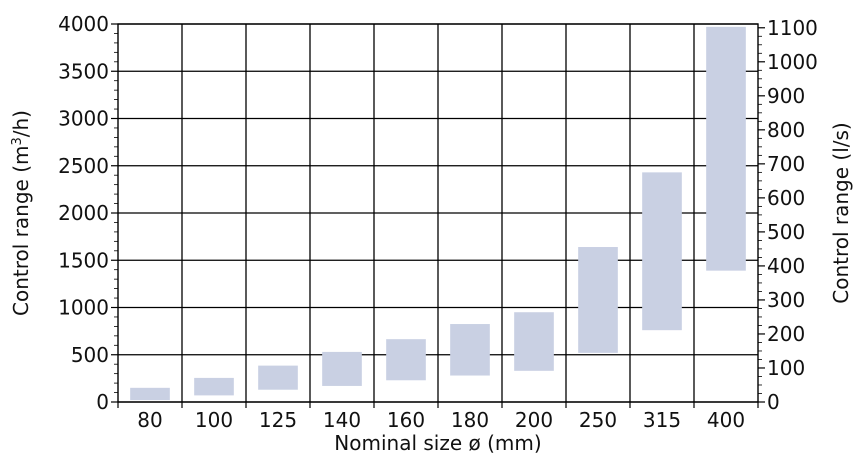 The height and width of the screenshot is (468, 858). Describe the element at coordinates (437, 443) in the screenshot. I see `x-axis-label: Nominal size ø (mm)` at that location.